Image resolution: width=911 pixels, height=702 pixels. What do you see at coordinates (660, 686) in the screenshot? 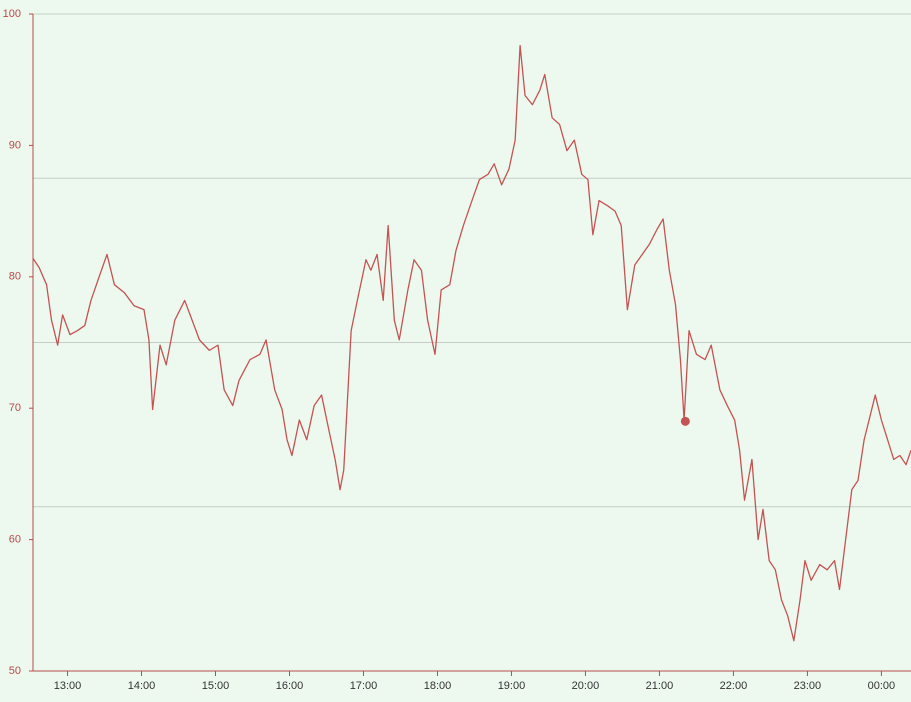
I see `x-tick-label: 21:00` at bounding box center [660, 686].